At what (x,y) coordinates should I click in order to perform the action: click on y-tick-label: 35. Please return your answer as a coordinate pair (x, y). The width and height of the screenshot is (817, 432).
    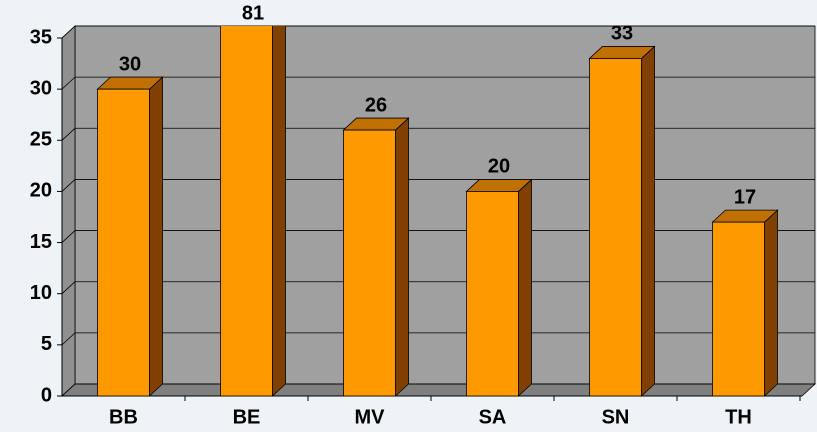
    Looking at the image, I should click on (41, 37).